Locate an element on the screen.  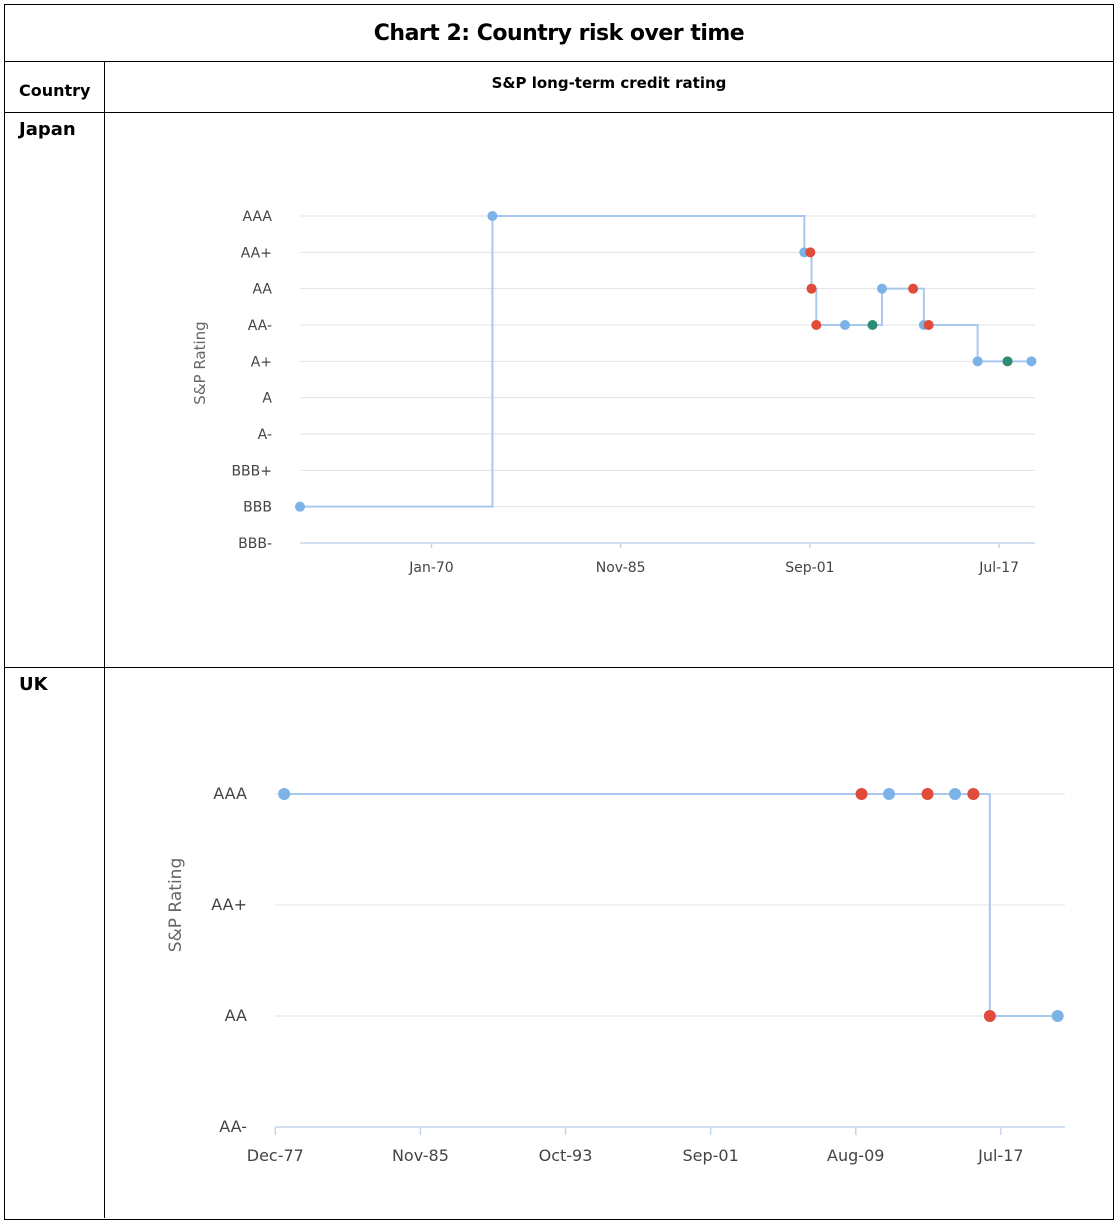
country-cell-uk: UK is located at coordinates (55, 943).